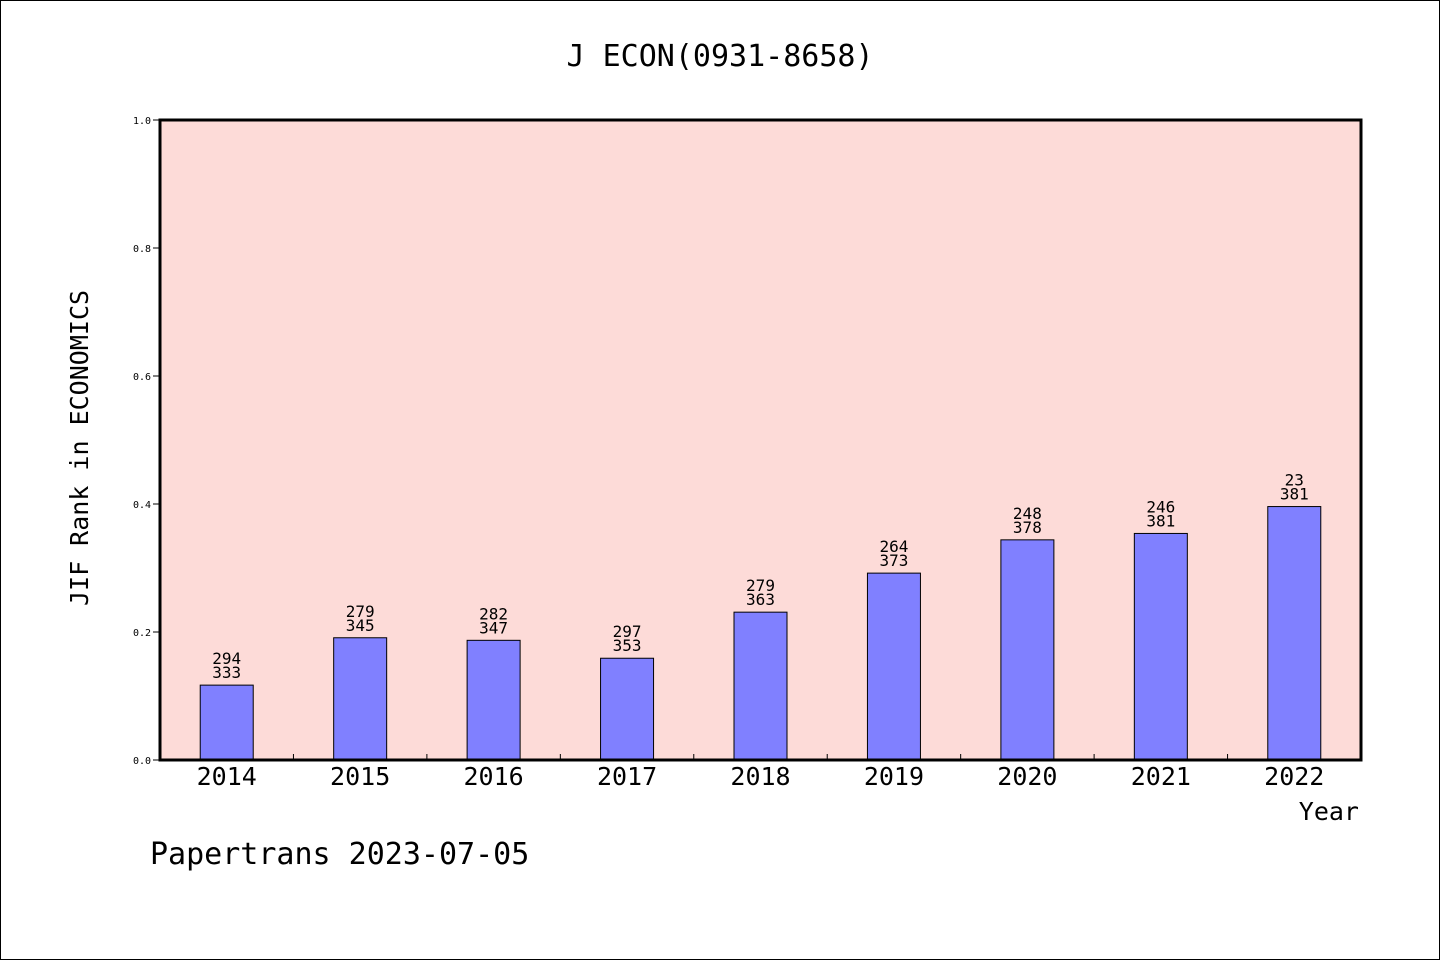  What do you see at coordinates (142, 633) in the screenshot?
I see `y-tick-label: 0.2` at bounding box center [142, 633].